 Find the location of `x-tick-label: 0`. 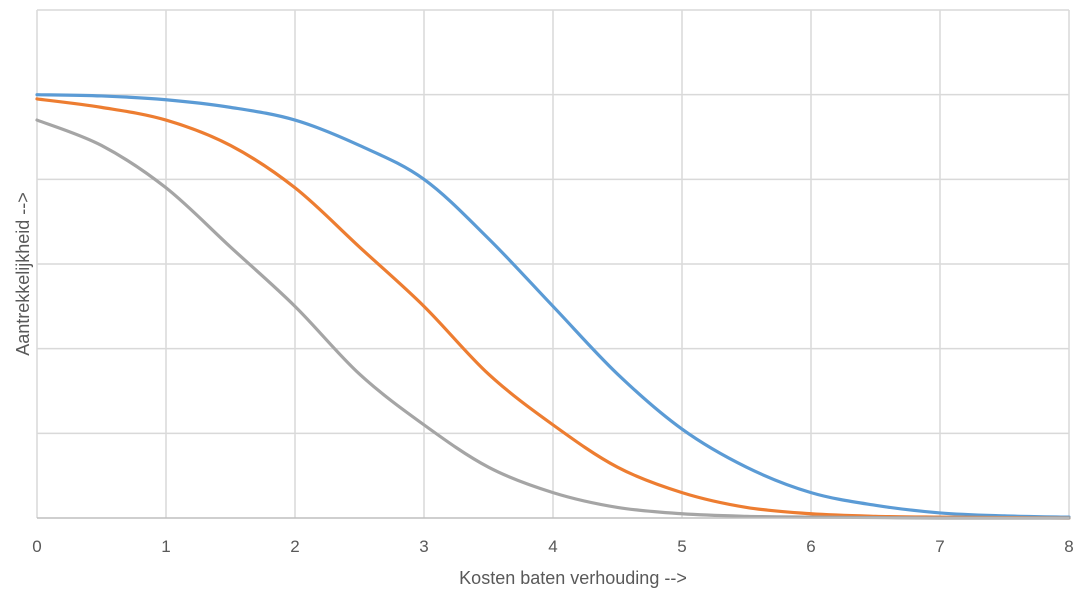

x-tick-label: 0 is located at coordinates (36, 546).